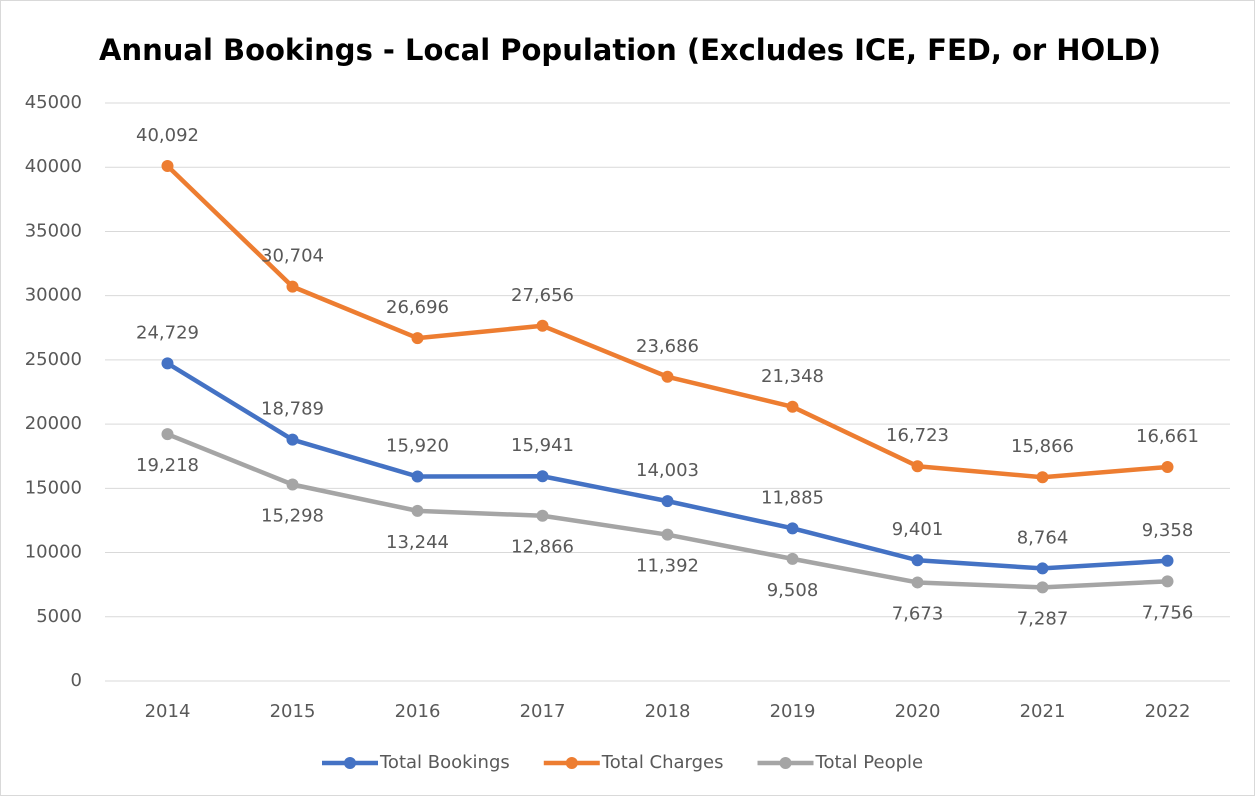 This screenshot has width=1255, height=796. Describe the element at coordinates (1042, 446) in the screenshot. I see `data-label: 15,866` at that location.